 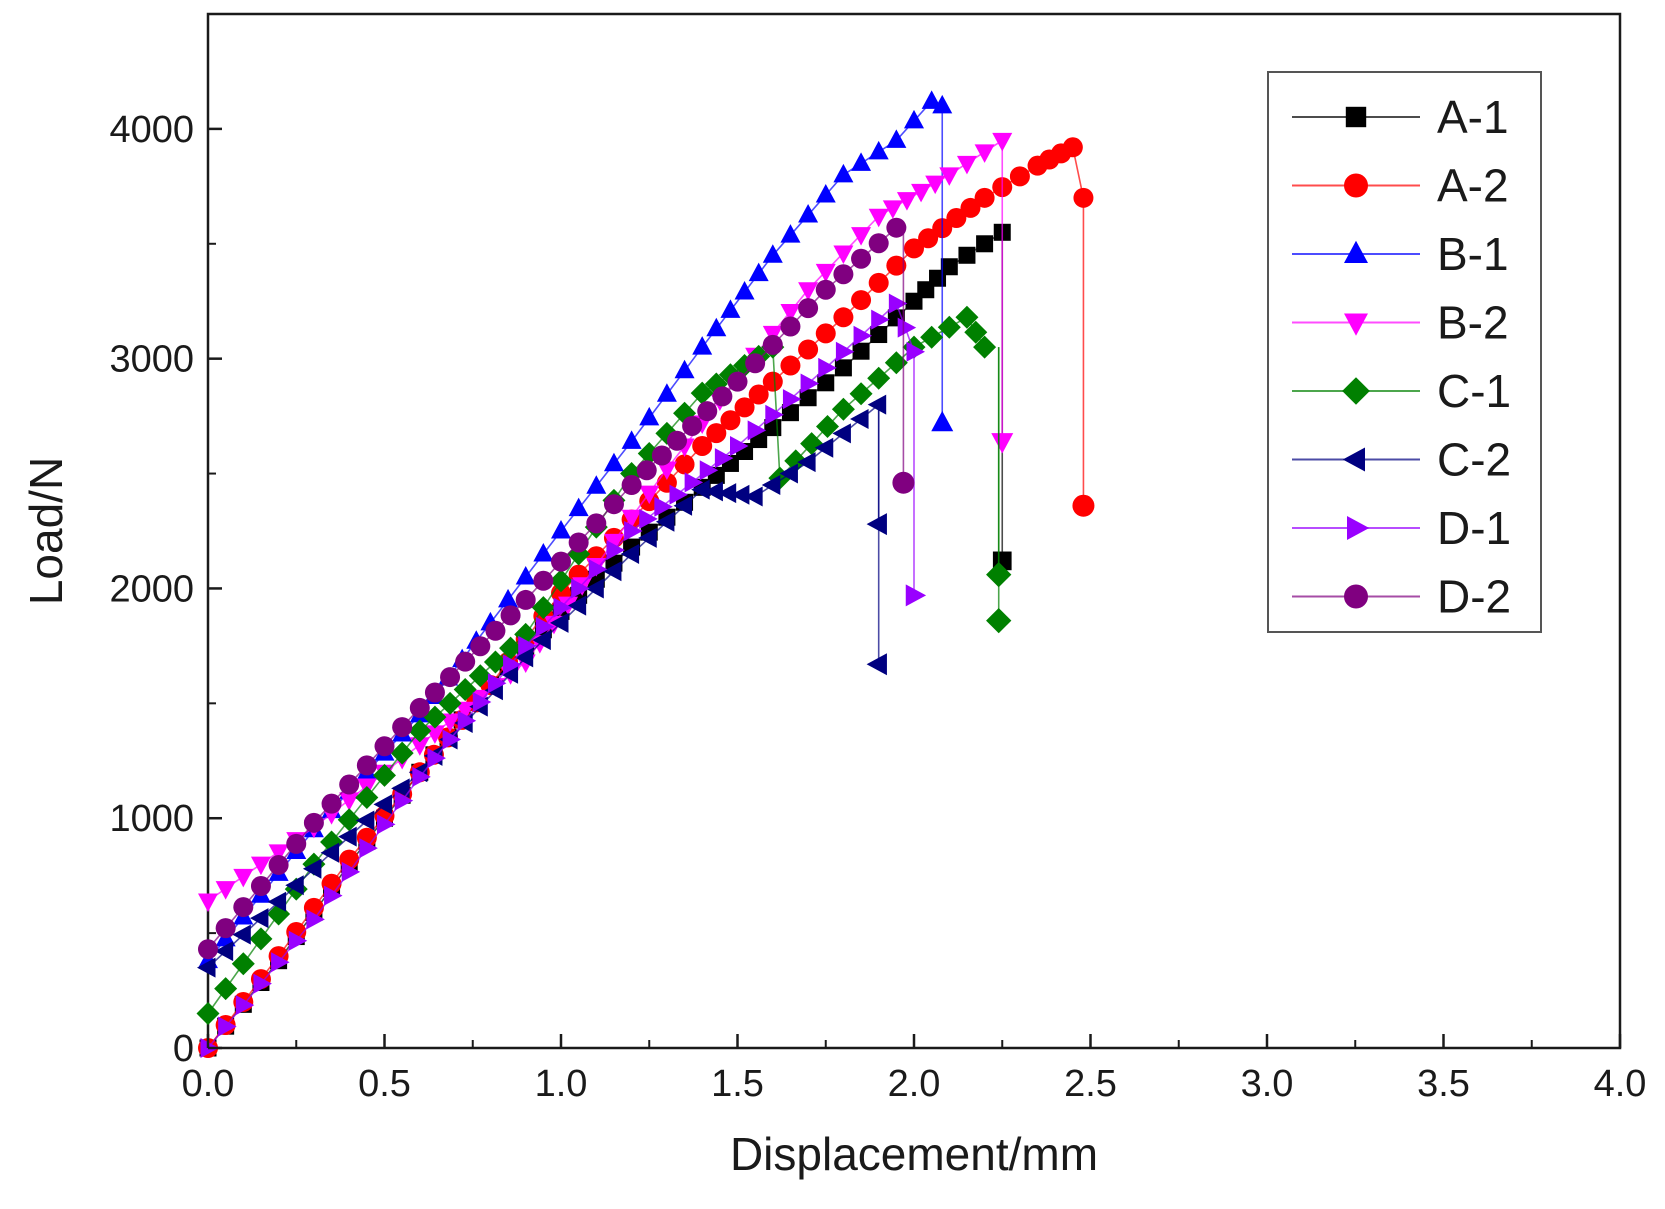 I want to click on x-tick-label: 3.0, so click(x=1267, y=1084).